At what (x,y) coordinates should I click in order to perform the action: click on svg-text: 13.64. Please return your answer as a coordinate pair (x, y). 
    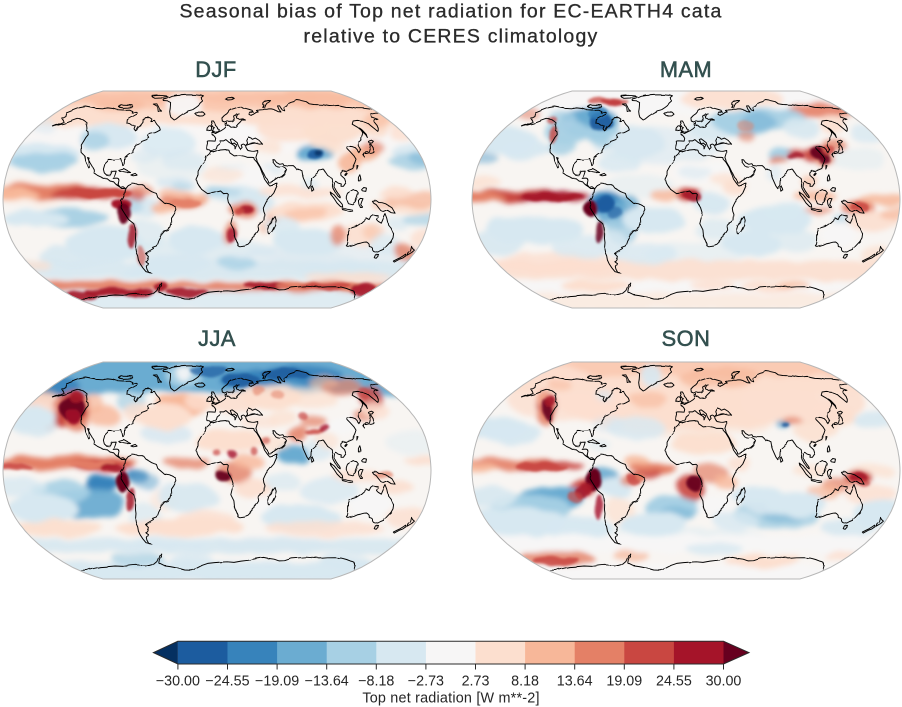
    Looking at the image, I should click on (575, 682).